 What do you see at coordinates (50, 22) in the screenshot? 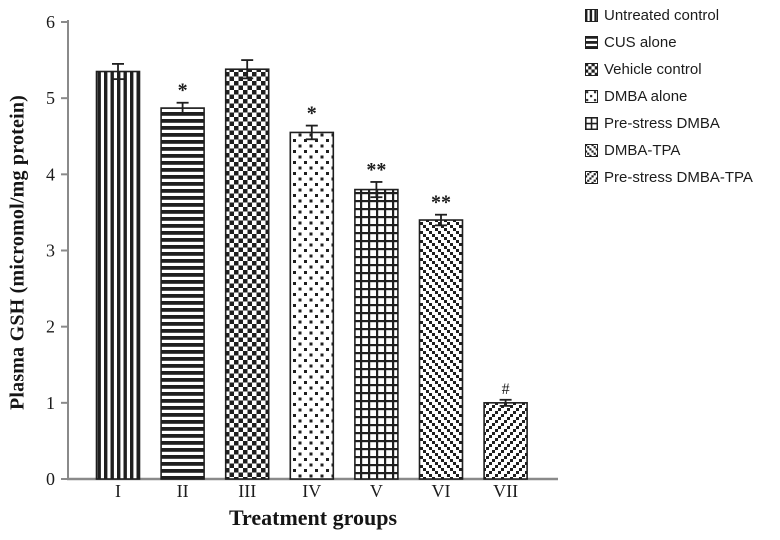
I see `y-tick-label: 6` at bounding box center [50, 22].